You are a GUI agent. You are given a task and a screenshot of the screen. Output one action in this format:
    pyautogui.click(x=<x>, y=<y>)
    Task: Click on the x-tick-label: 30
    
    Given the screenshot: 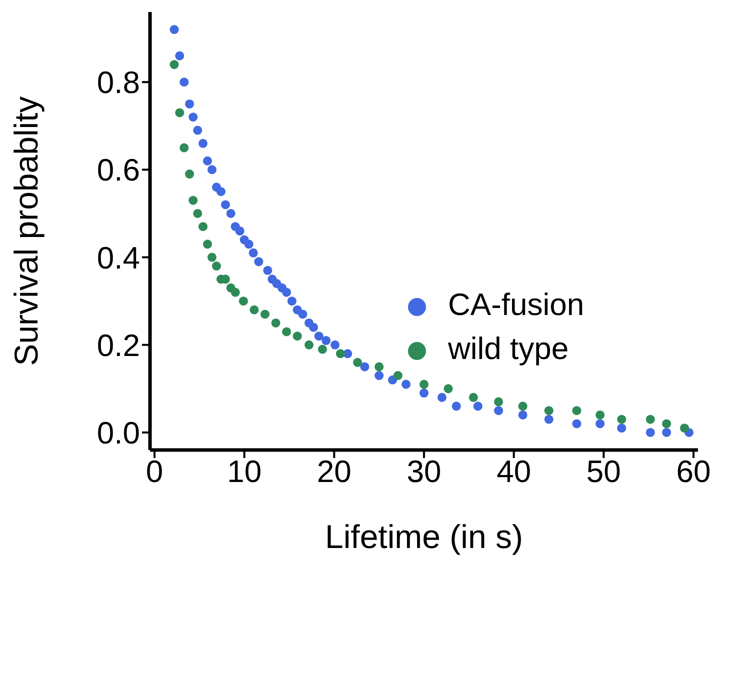 What is the action you would take?
    pyautogui.click(x=424, y=472)
    